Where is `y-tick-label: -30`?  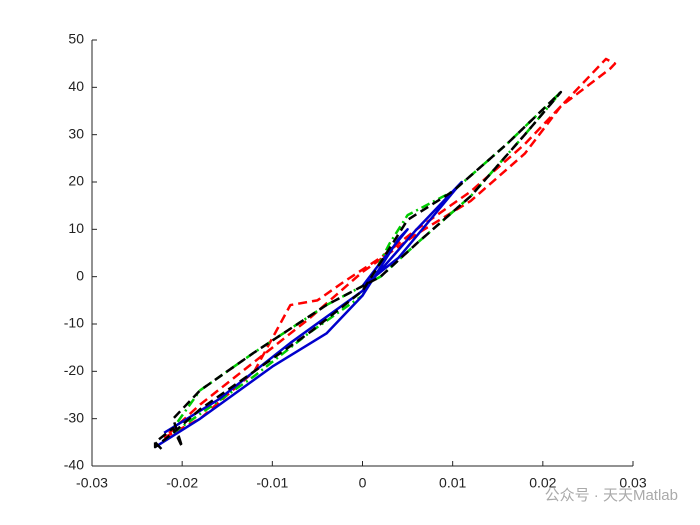
y-tick-label: -30 is located at coordinates (74, 417).